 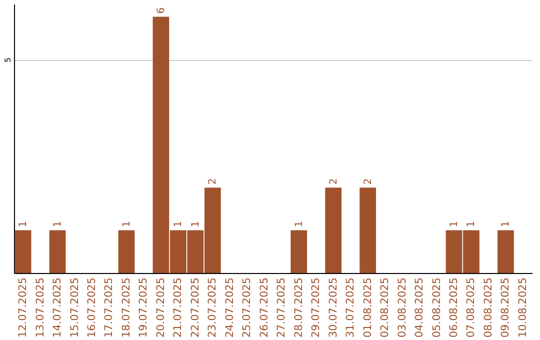 What do you see at coordinates (436, 308) in the screenshot?
I see `x-tick-label: 05.08.2025` at bounding box center [436, 308].